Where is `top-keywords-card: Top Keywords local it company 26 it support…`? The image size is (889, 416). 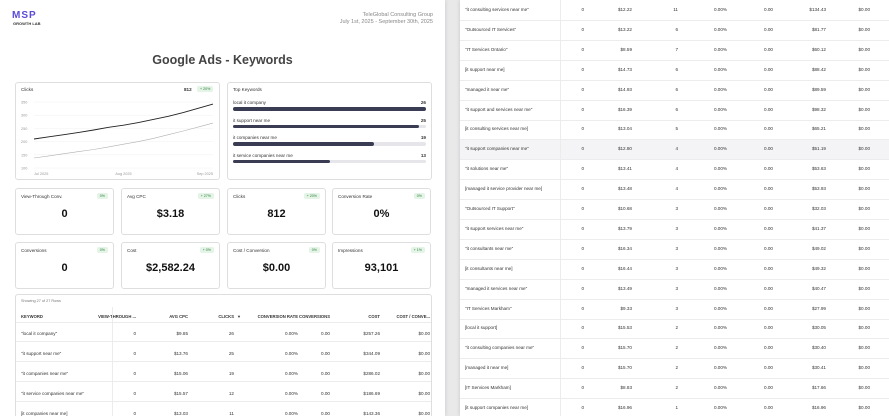
top-keywords-card: Top Keywords local it company 26 it support… is located at coordinates (329, 131).